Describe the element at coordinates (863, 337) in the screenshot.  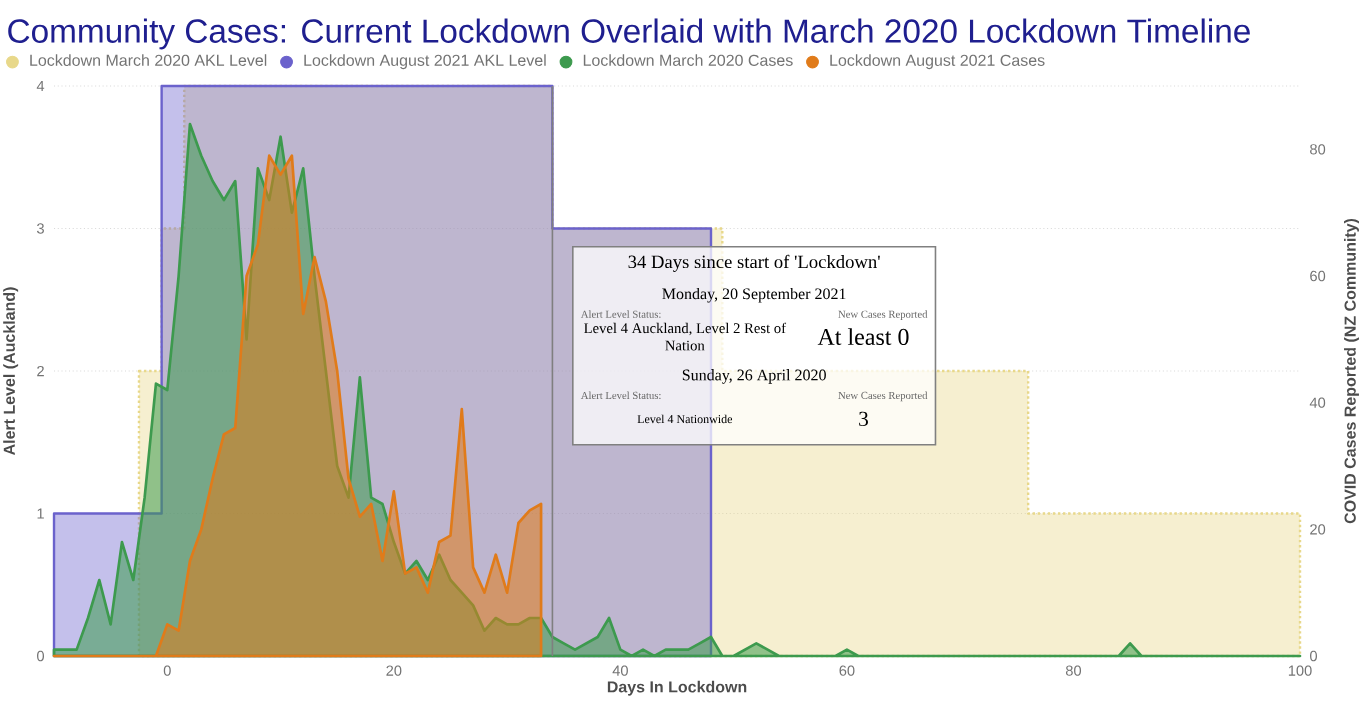
I see `annotation: At least 0` at that location.